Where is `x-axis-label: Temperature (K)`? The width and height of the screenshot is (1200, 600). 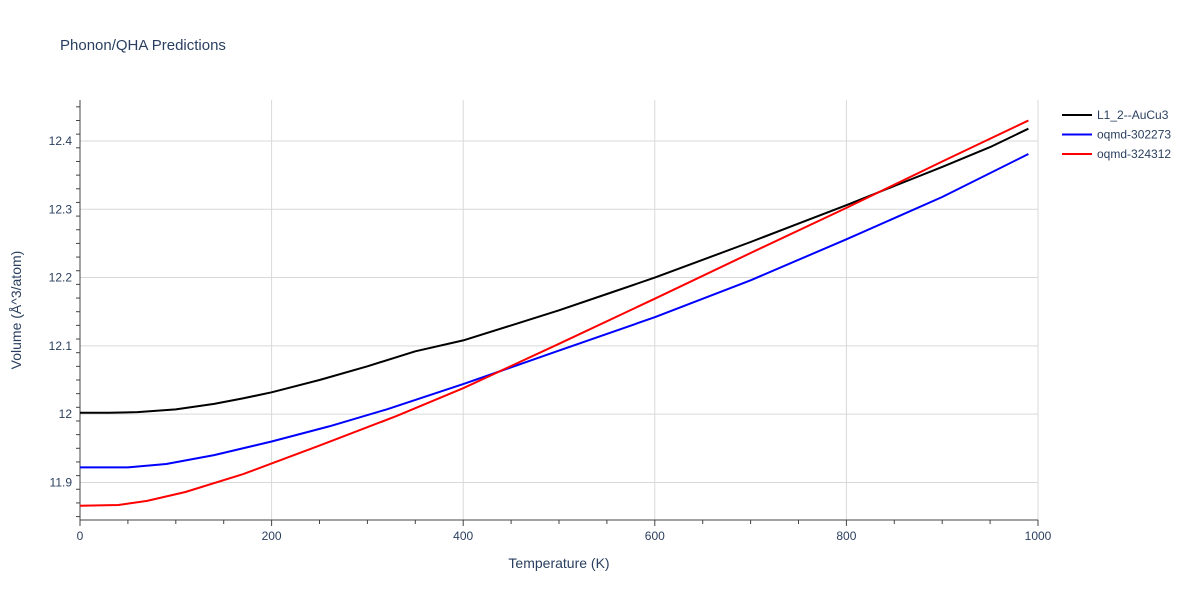 x-axis-label: Temperature (K) is located at coordinates (558, 563).